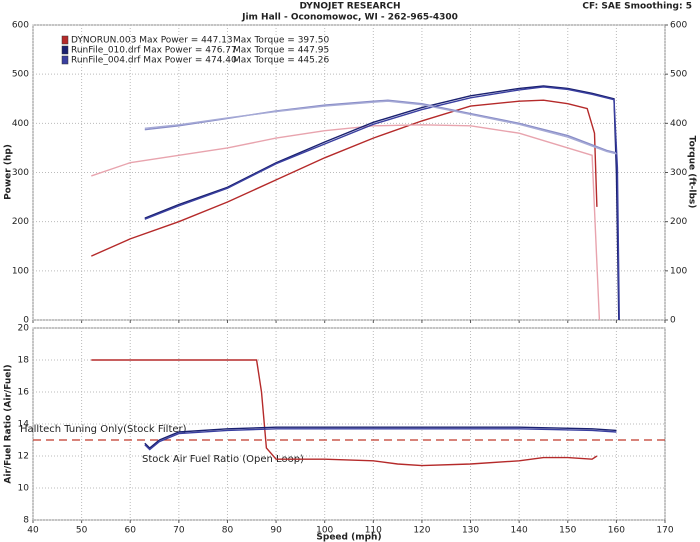 This screenshot has height=542, width=700. What do you see at coordinates (349, 18) in the screenshot?
I see `chart-subtitle: Jim Hall - Oconomowoc, WI - 262-965-4300` at bounding box center [349, 18].